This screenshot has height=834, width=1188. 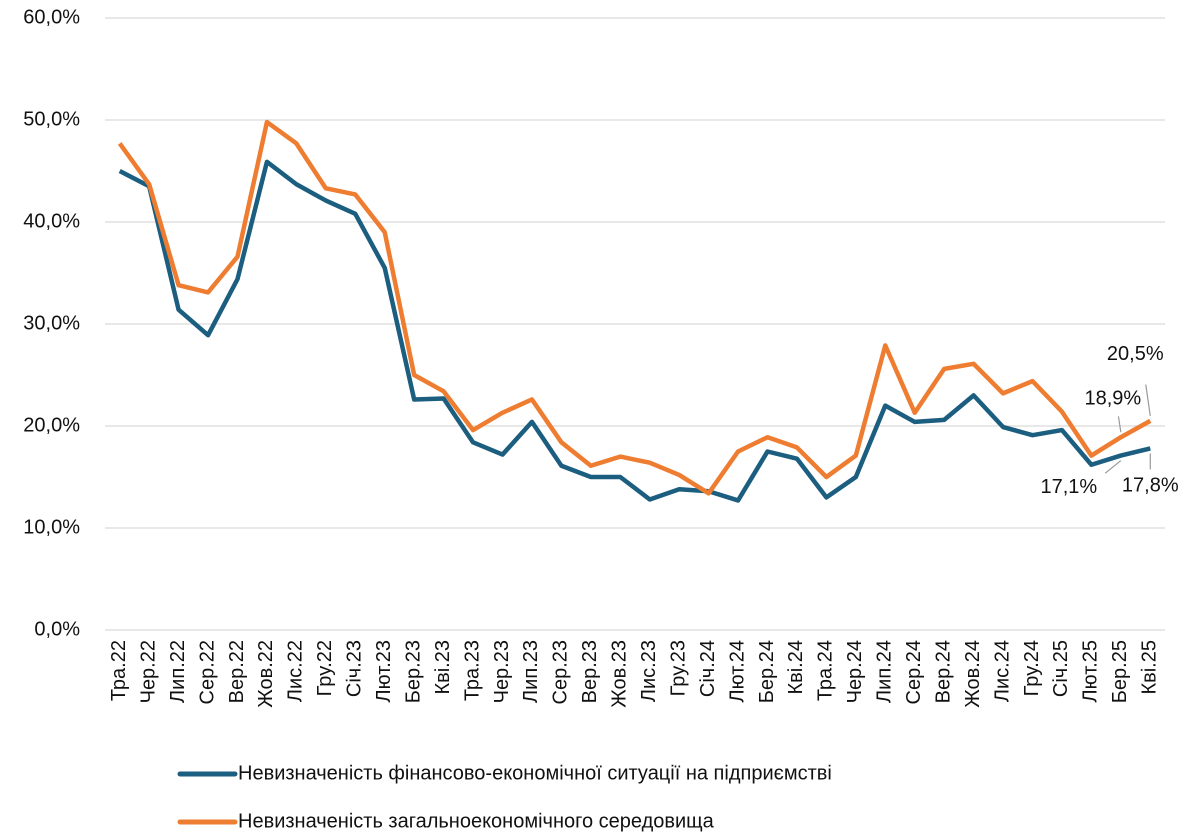 I want to click on x-tick-label: Вер.23, so click(x=590, y=671).